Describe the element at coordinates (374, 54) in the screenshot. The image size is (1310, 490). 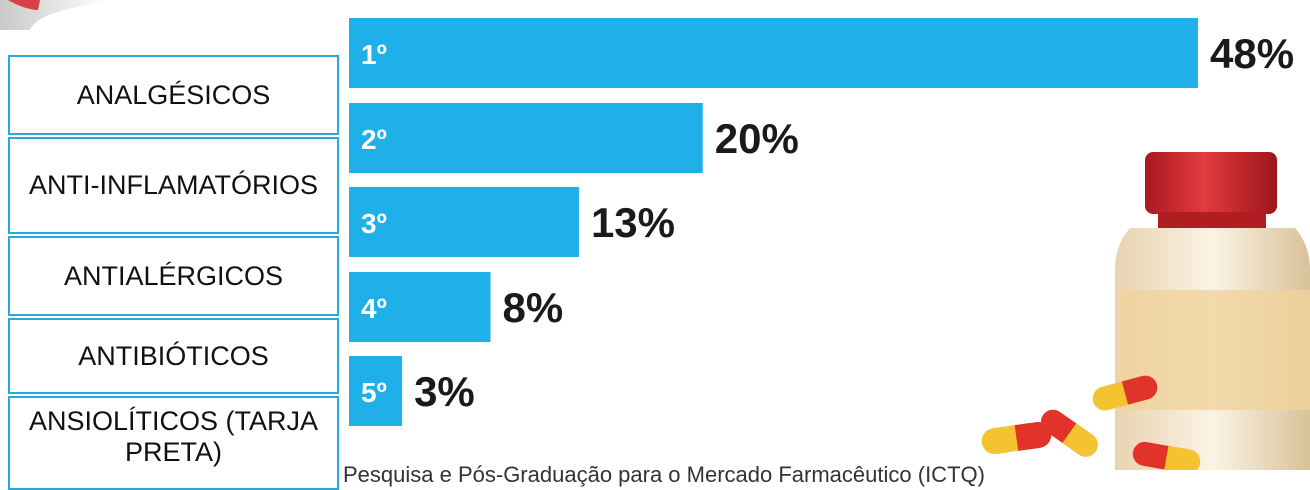
I see `rank-label: 1º` at that location.